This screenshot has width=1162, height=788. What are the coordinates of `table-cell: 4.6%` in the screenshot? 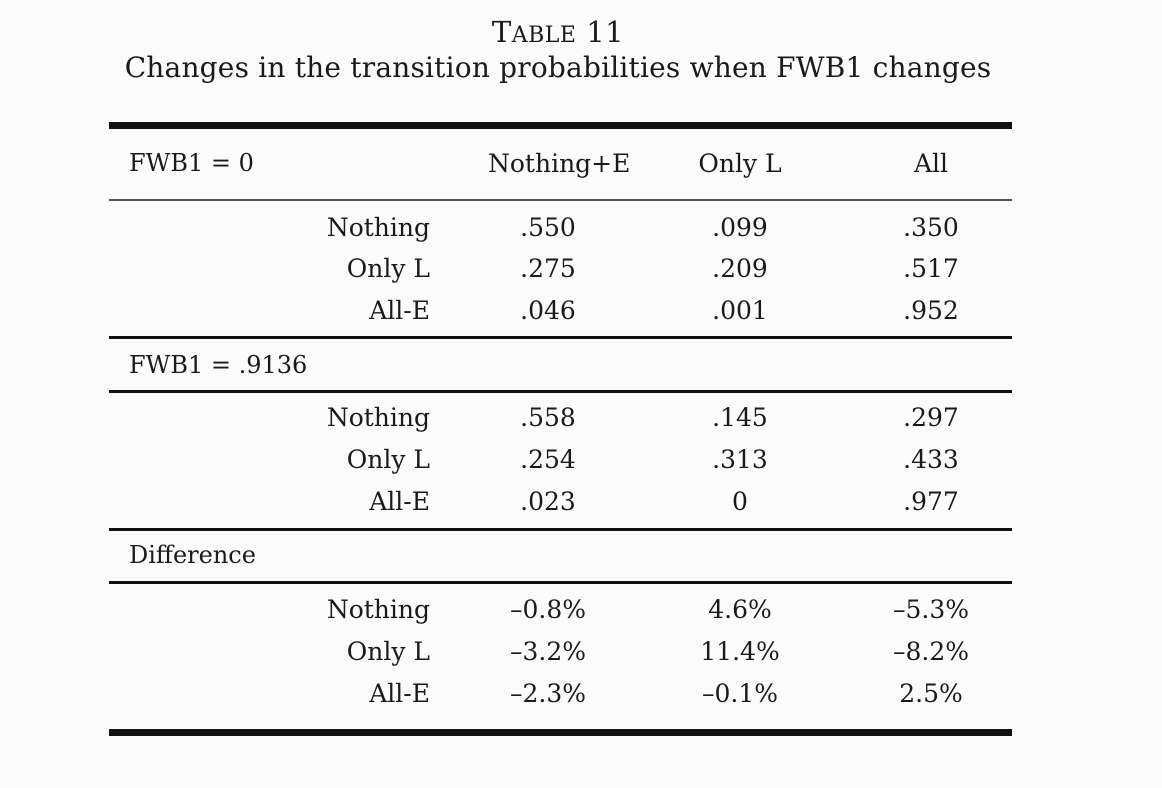 It's located at (740, 609).